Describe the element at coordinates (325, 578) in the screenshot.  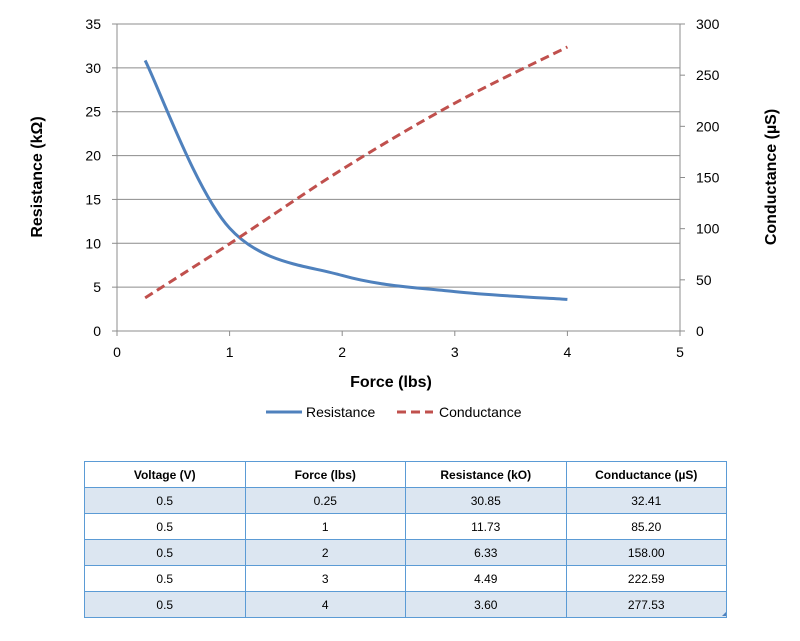
I see `cell-force: 3` at that location.